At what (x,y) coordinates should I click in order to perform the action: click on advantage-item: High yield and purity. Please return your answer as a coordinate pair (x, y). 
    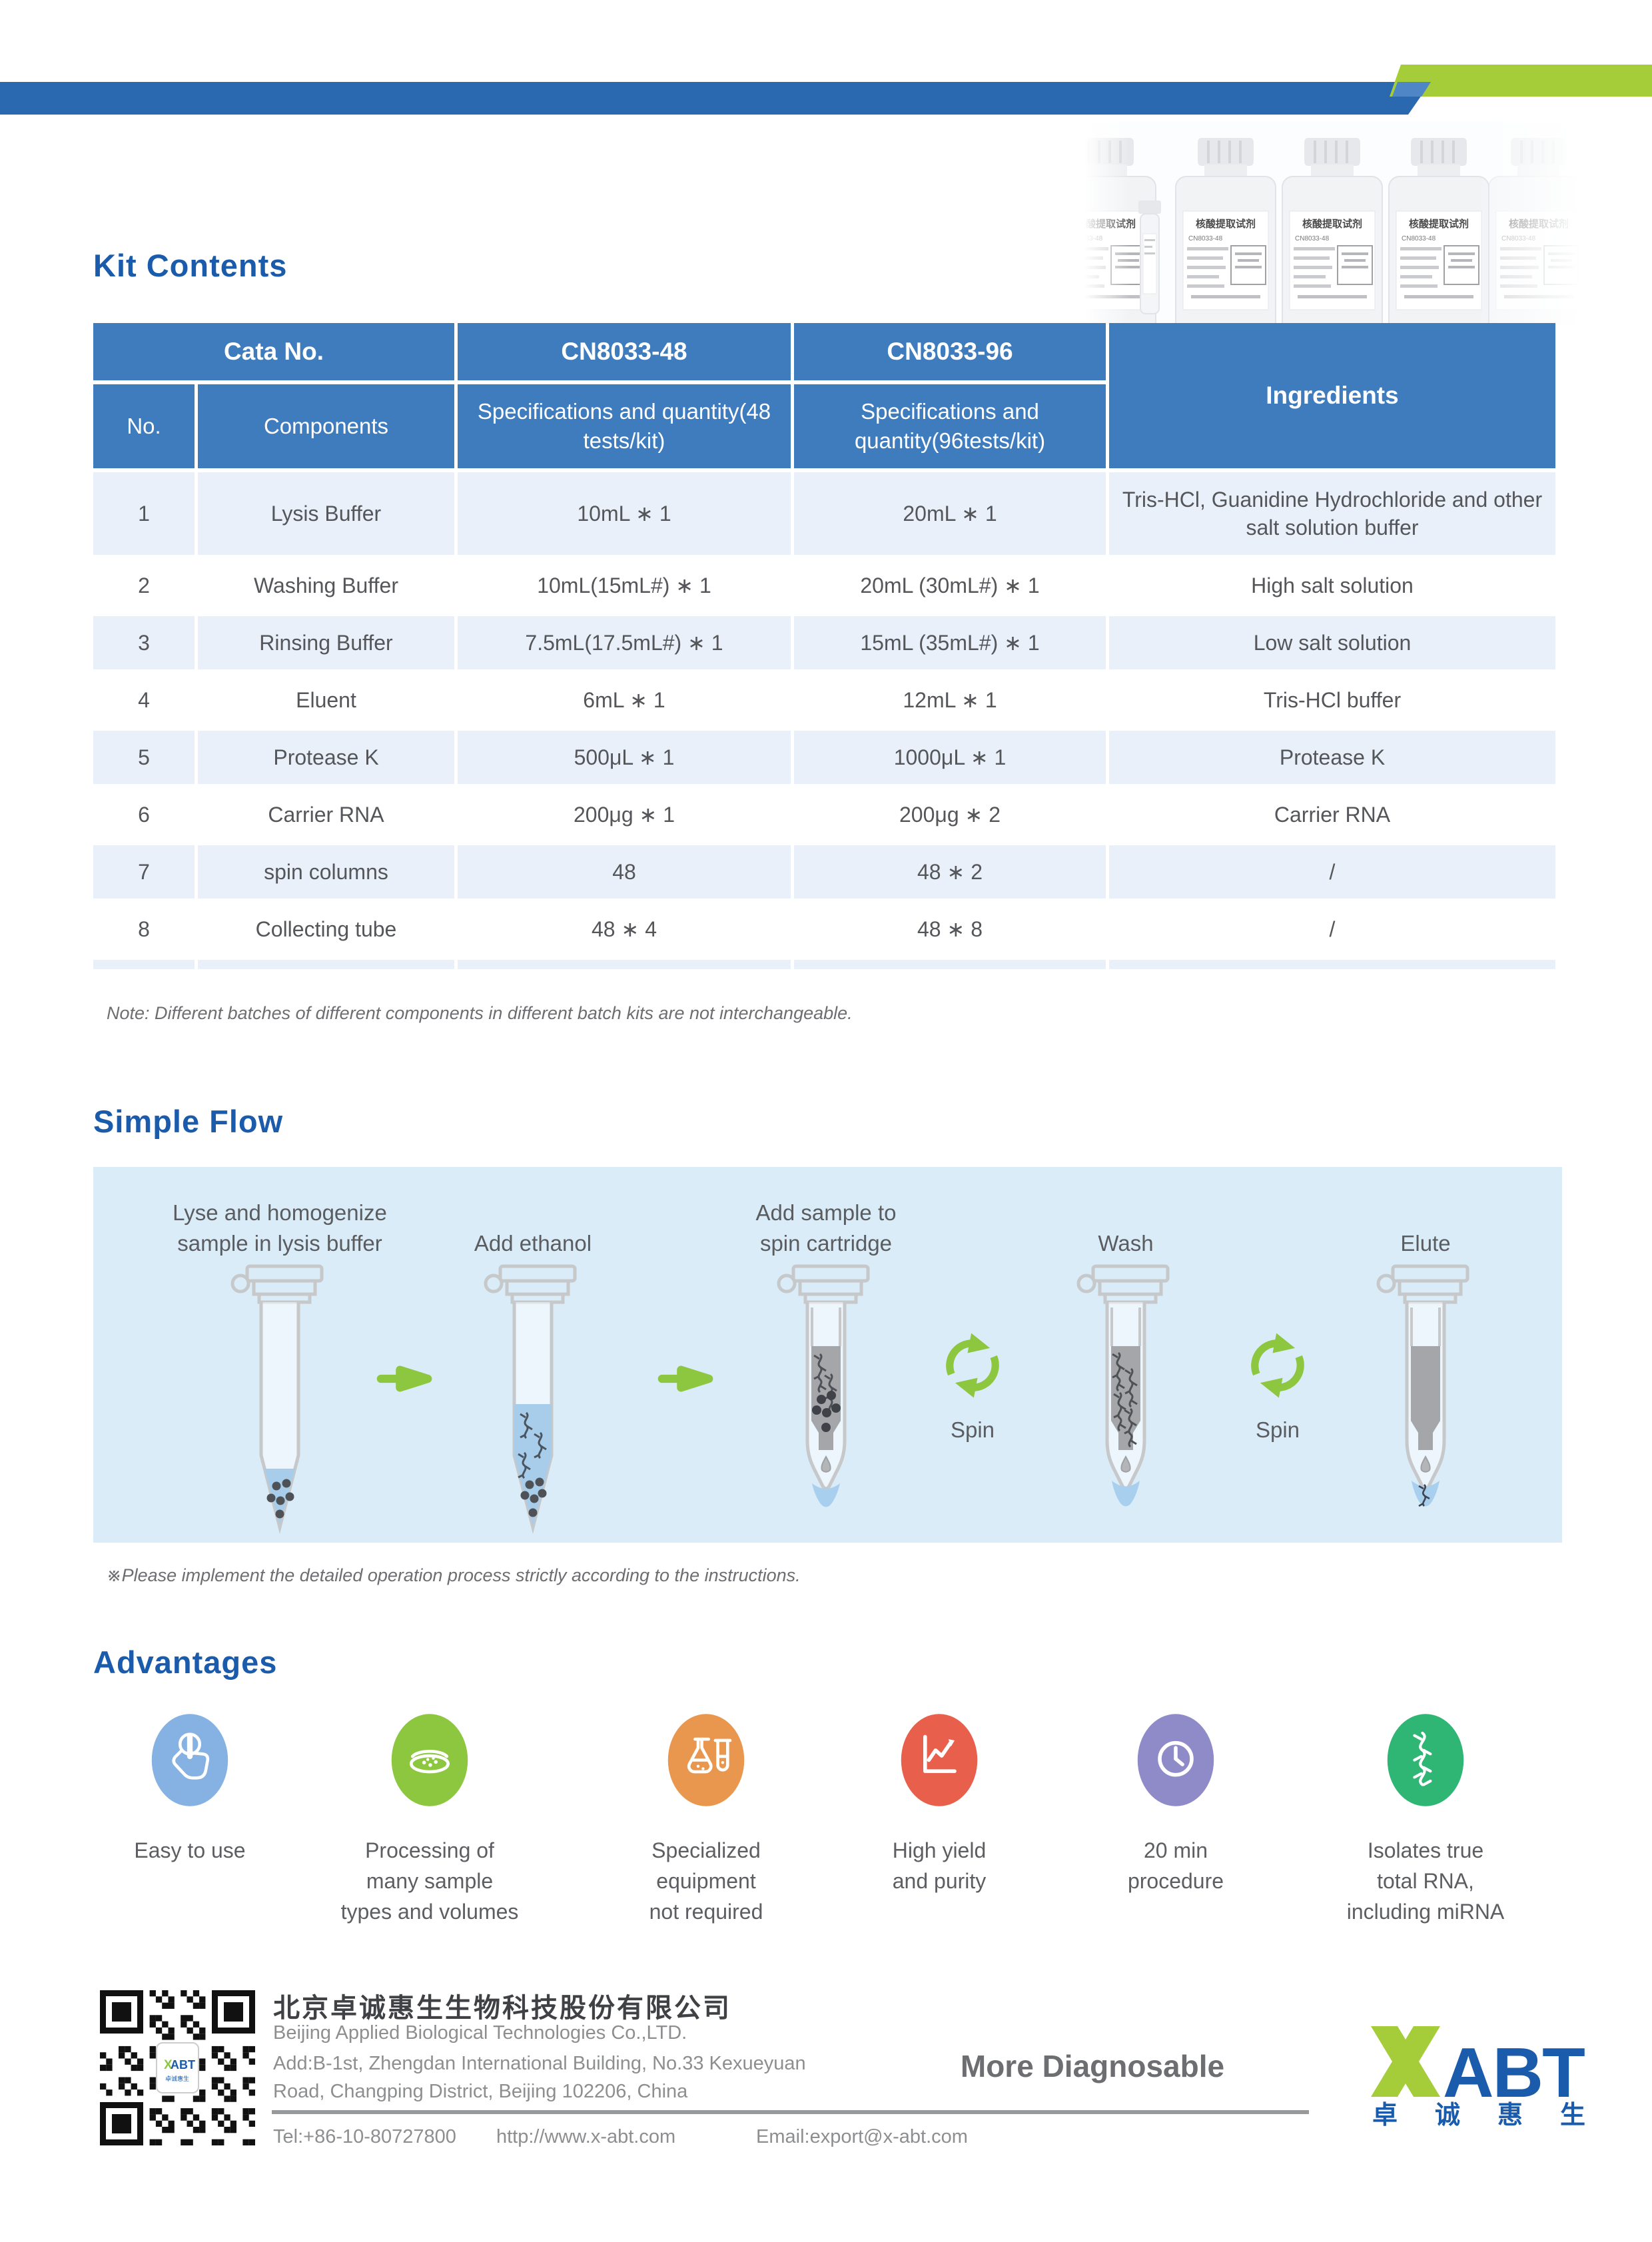
    Looking at the image, I should click on (939, 1804).